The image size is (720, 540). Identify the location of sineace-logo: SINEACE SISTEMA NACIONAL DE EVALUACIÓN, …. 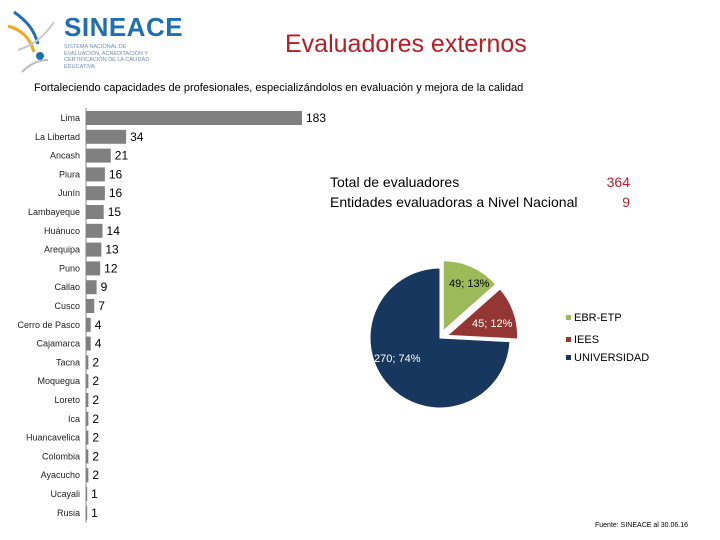
(91, 40).